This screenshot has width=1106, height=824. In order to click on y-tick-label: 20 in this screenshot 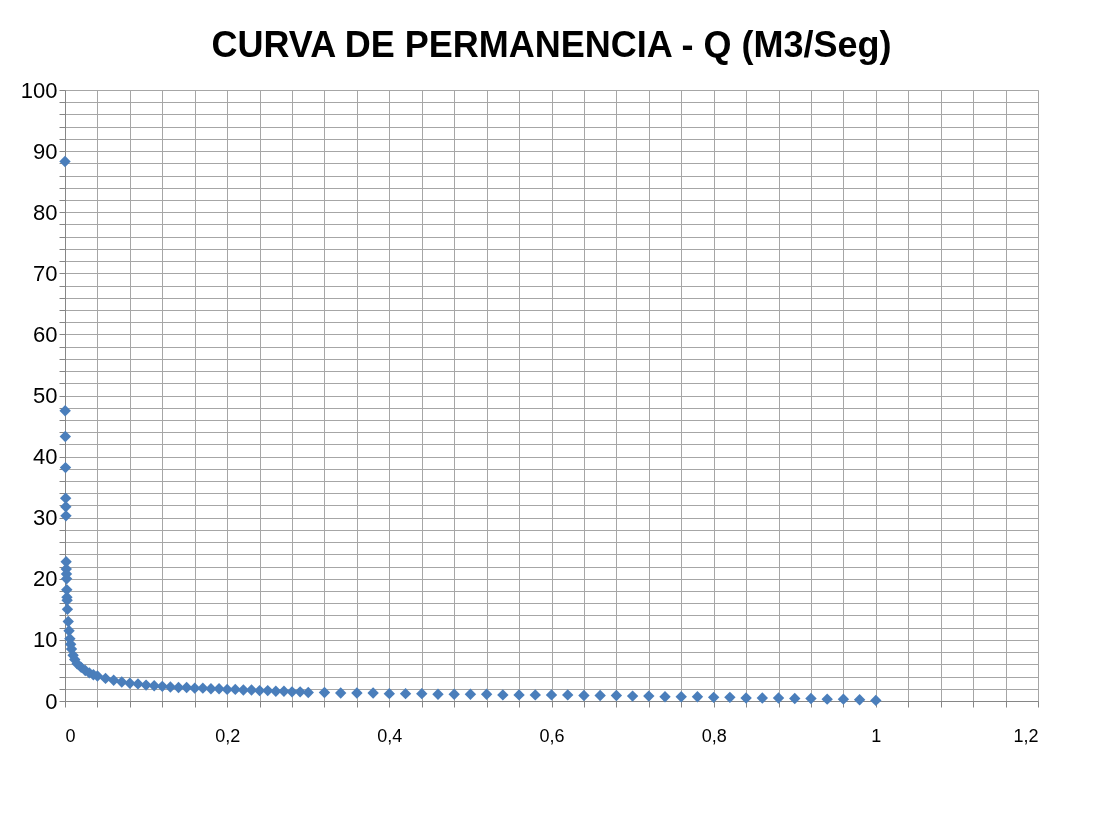, I will do `click(45, 579)`.